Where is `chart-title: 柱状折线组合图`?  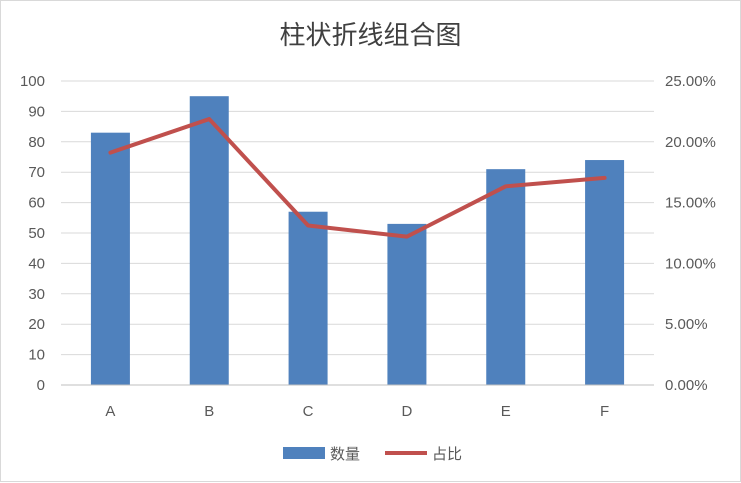 chart-title: 柱状折线组合图 is located at coordinates (370, 36).